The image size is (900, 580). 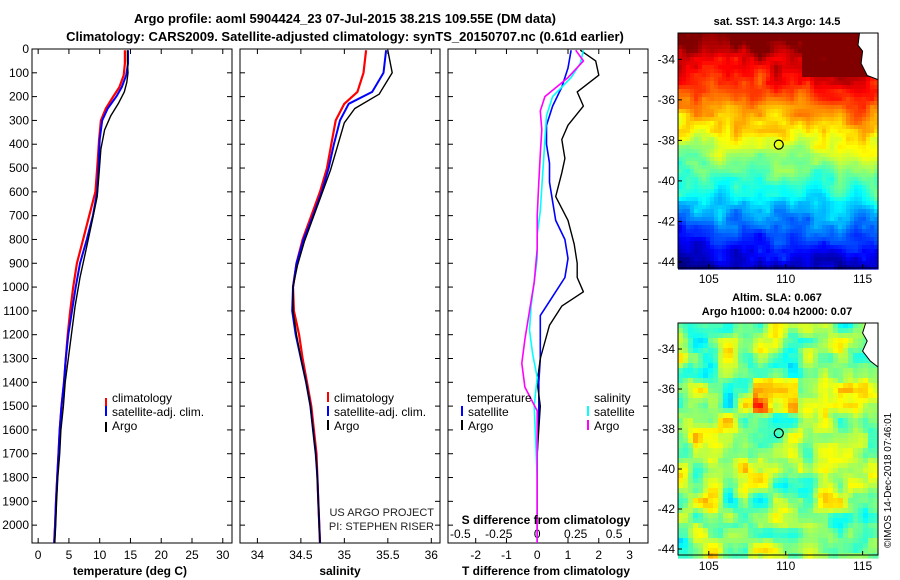 I want to click on y-tick-label: 800, so click(x=19, y=239).